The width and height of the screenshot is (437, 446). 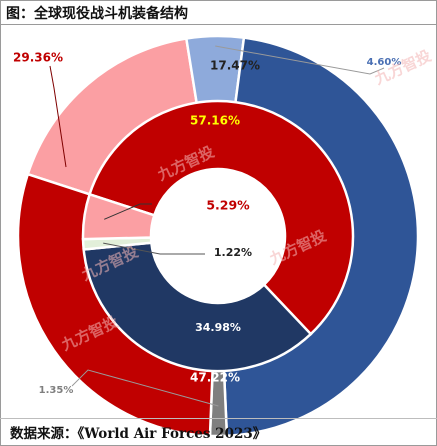 What do you see at coordinates (235, 66) in the screenshot?
I see `outer-label-0: 17.47%` at bounding box center [235, 66].